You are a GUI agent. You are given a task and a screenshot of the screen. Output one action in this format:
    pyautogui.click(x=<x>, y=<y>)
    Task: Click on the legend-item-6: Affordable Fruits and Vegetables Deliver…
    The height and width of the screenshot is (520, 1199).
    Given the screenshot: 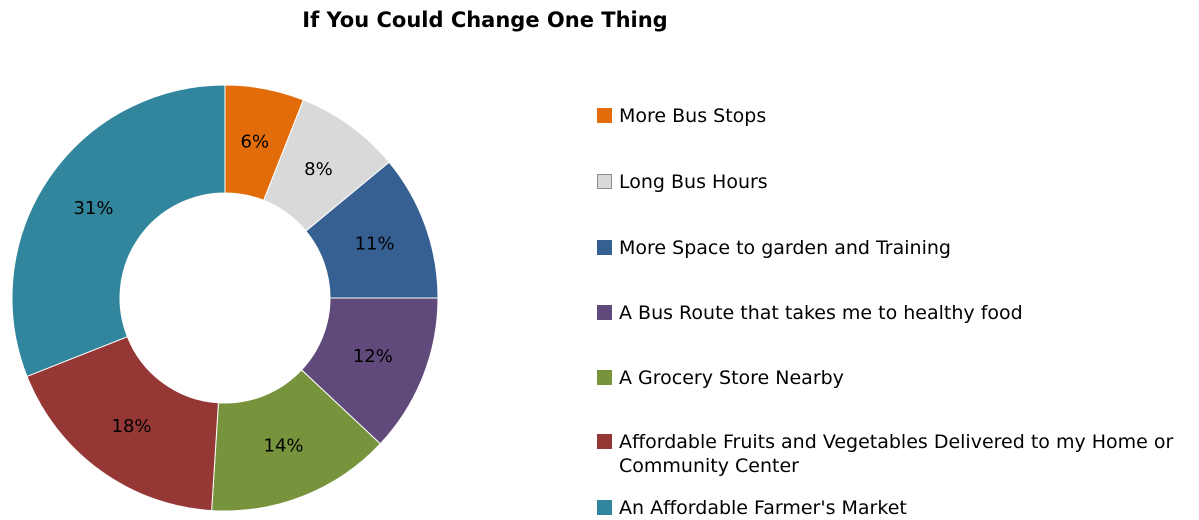 What is the action you would take?
    pyautogui.click(x=893, y=454)
    